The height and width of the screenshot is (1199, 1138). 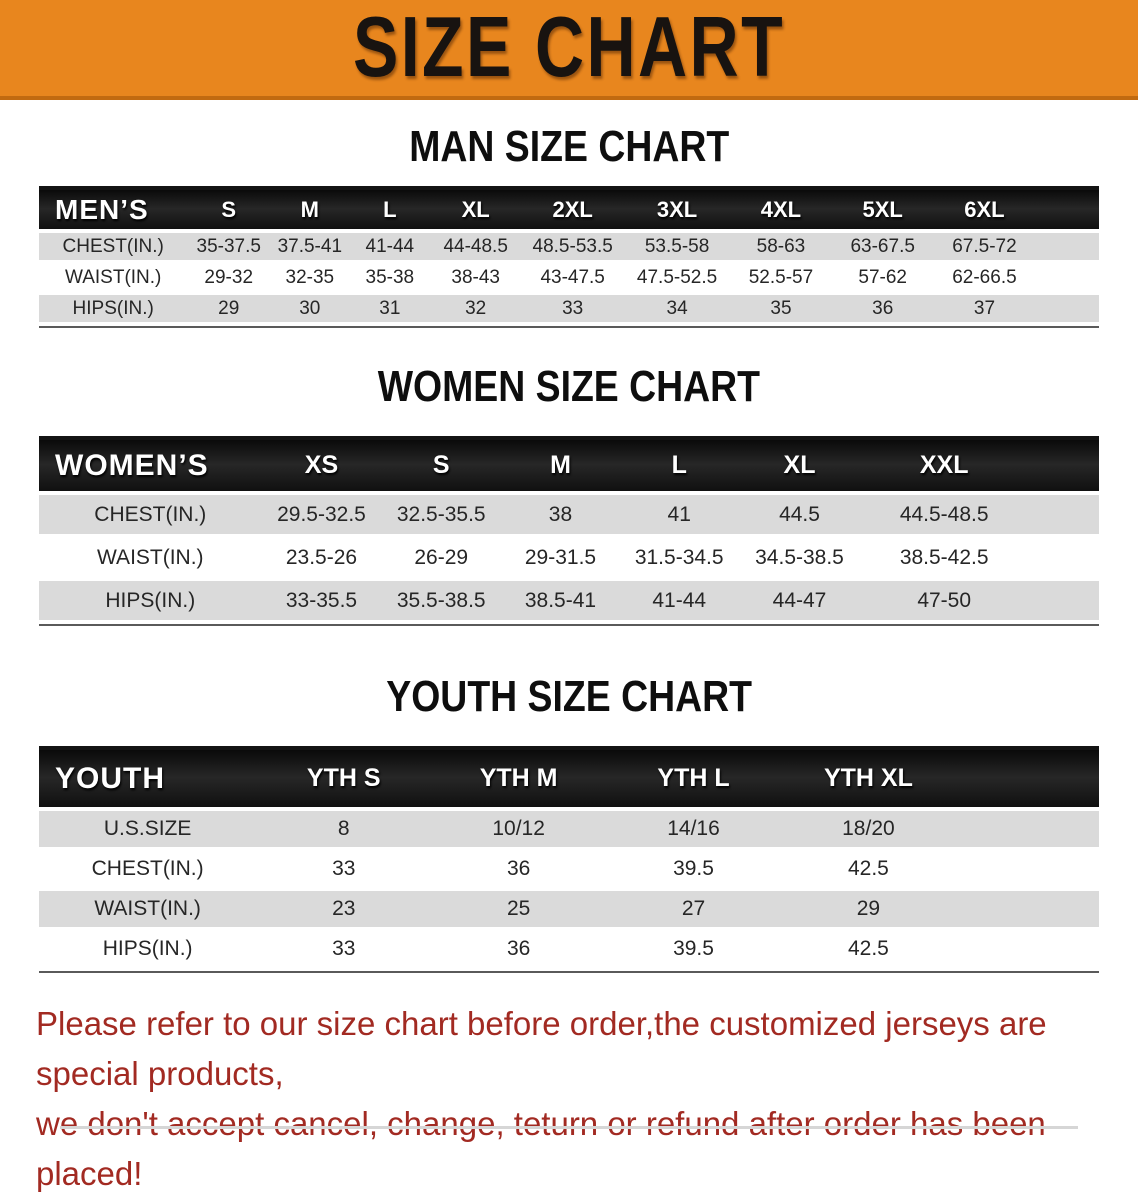 I want to click on size-value: 67.5-72, so click(x=984, y=247).